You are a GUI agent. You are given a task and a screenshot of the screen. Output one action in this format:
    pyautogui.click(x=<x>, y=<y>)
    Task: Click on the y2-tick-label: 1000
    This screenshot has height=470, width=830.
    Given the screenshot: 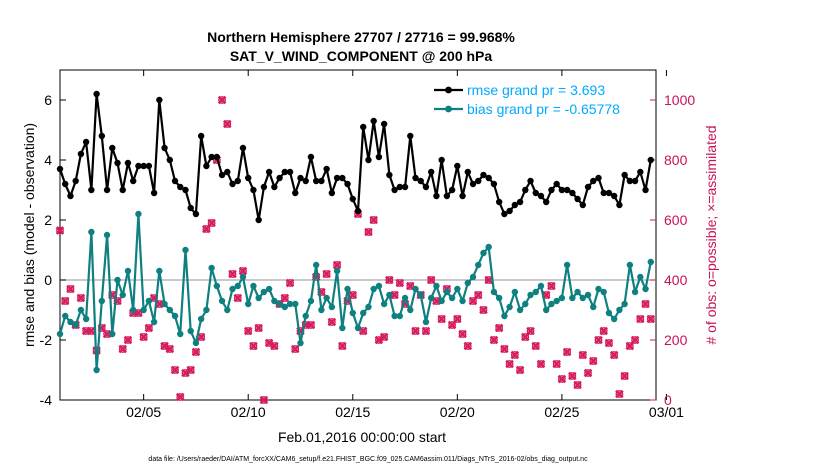 What is the action you would take?
    pyautogui.click(x=679, y=100)
    